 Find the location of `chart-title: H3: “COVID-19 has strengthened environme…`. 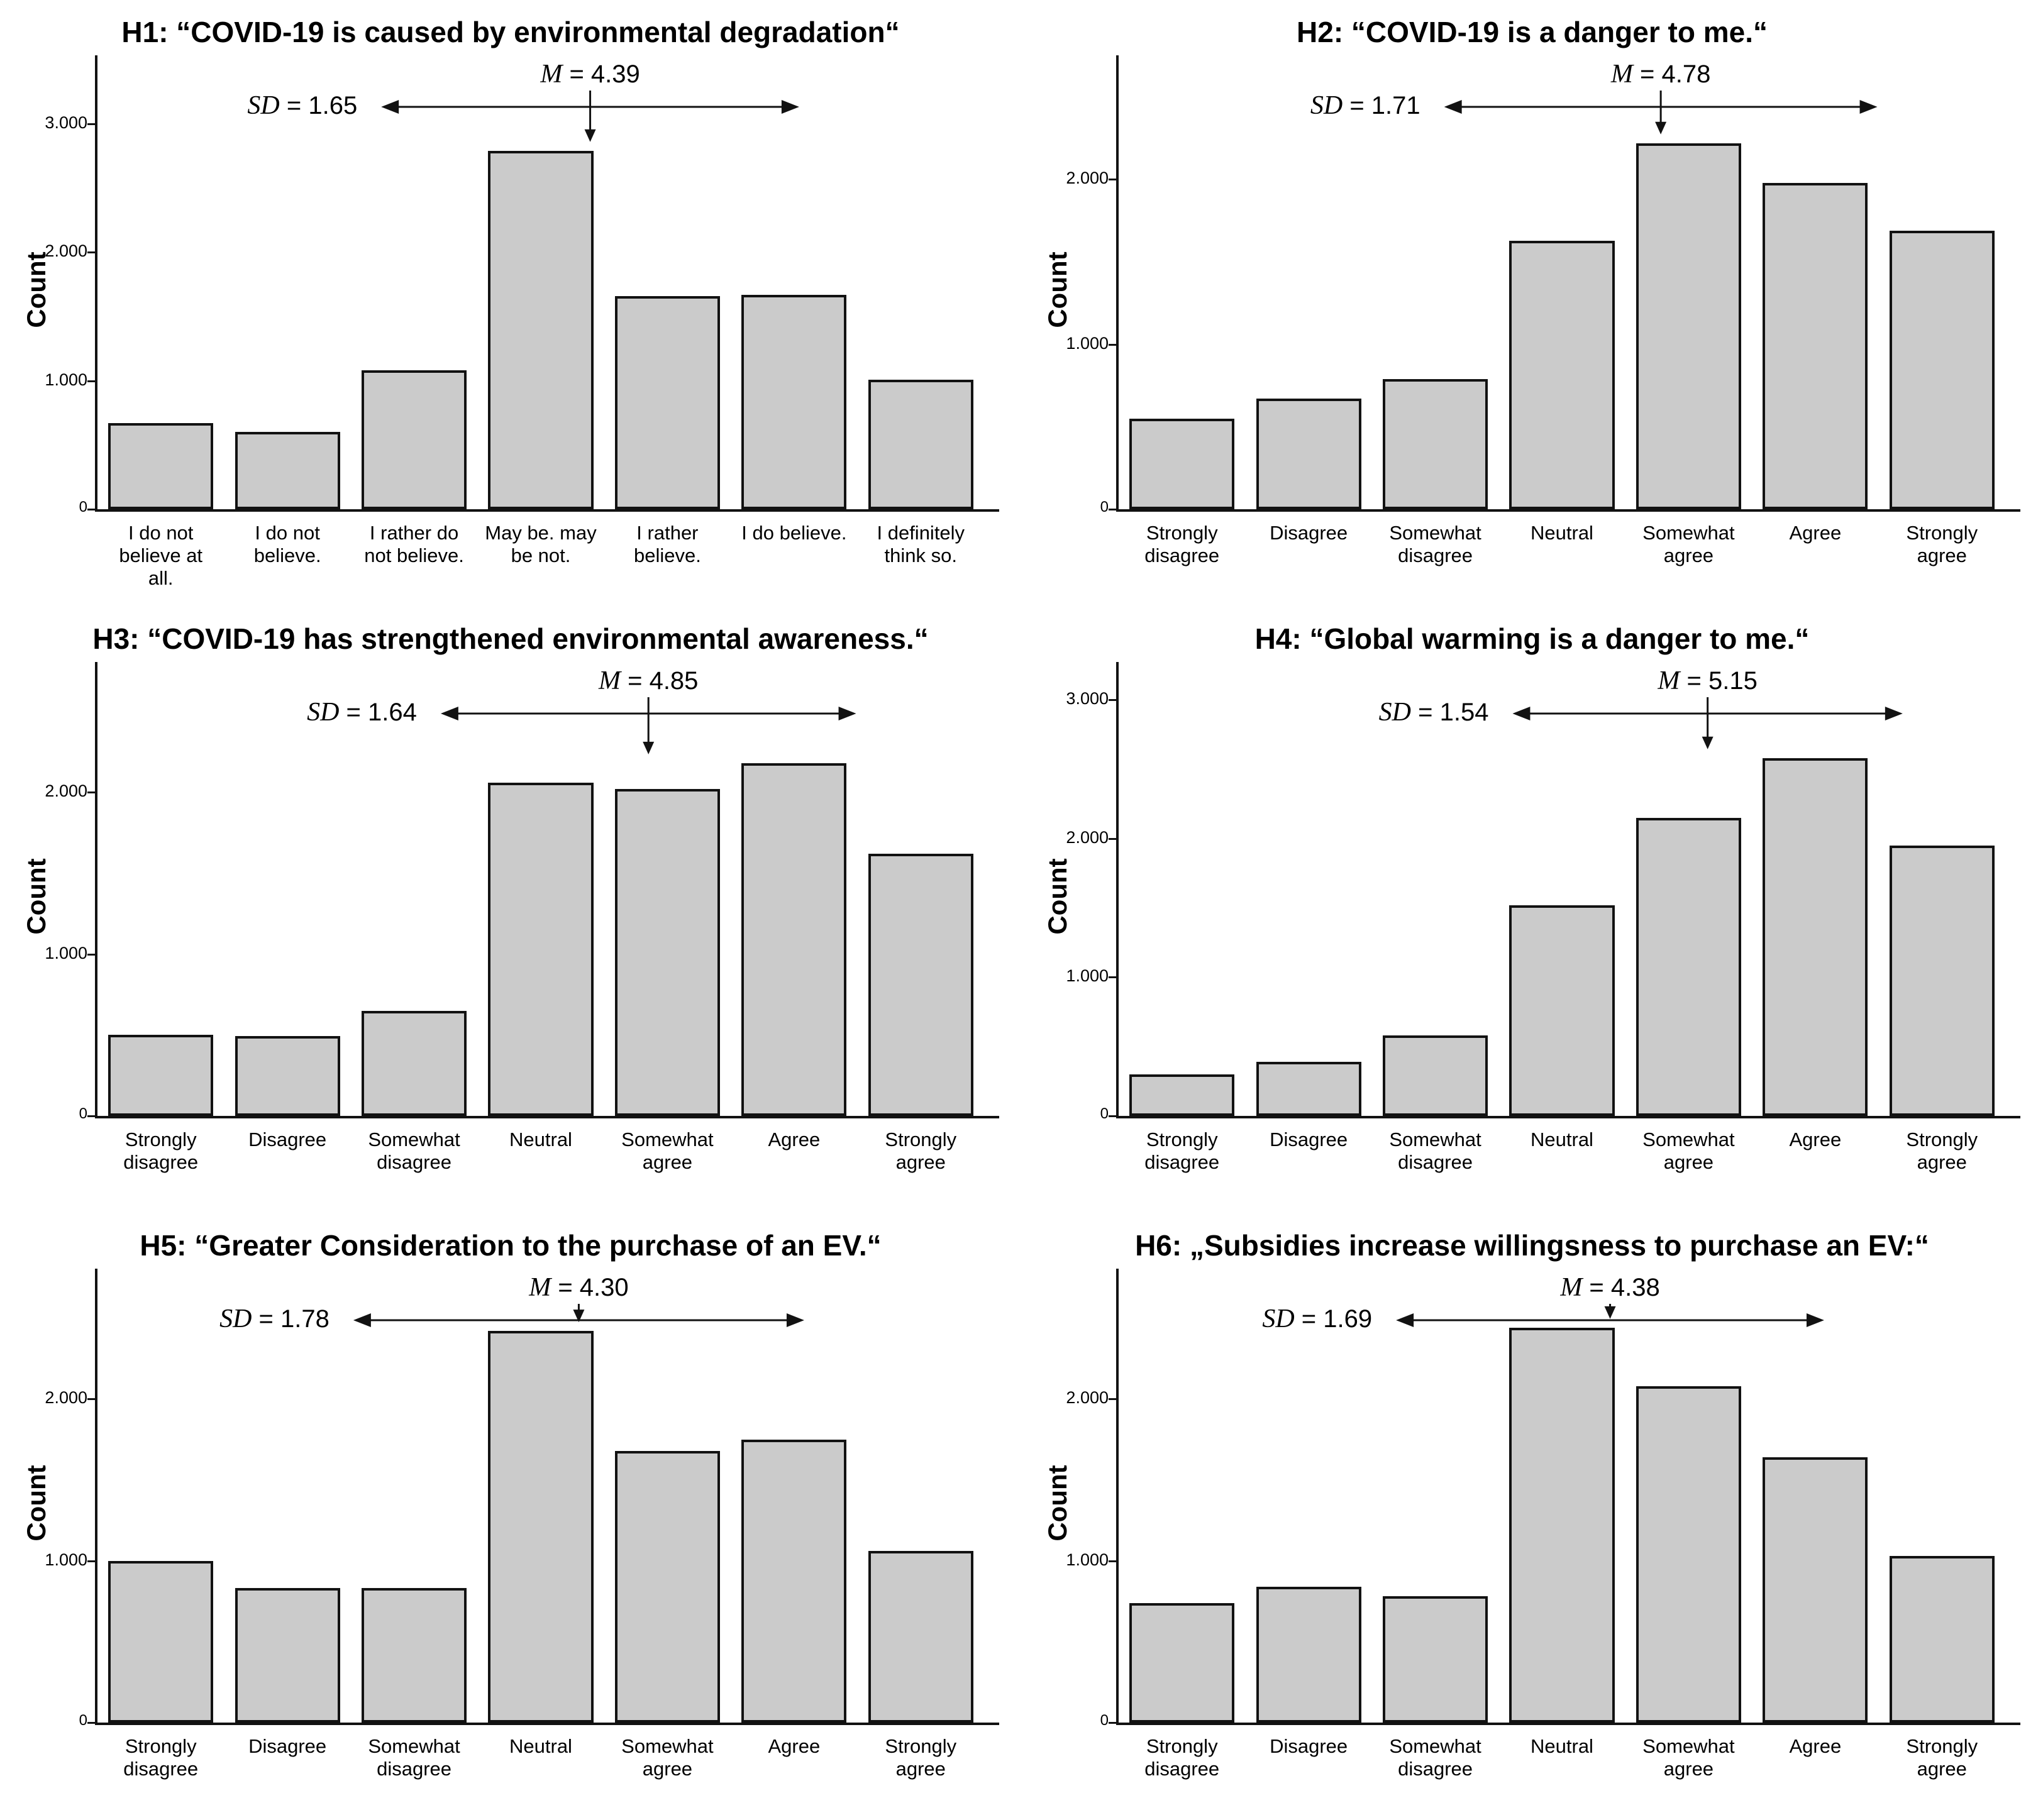

chart-title: H3: “COVID-19 has strengthened environme… is located at coordinates (510, 638).